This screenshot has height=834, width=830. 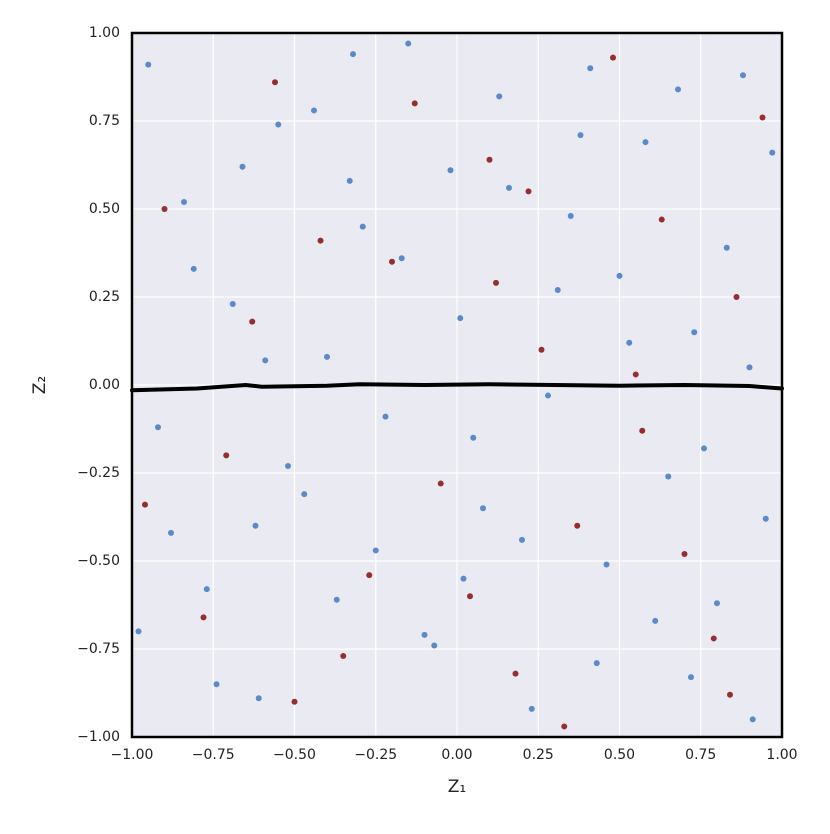 What do you see at coordinates (40, 385) in the screenshot?
I see `y-axis-label: Z₂` at bounding box center [40, 385].